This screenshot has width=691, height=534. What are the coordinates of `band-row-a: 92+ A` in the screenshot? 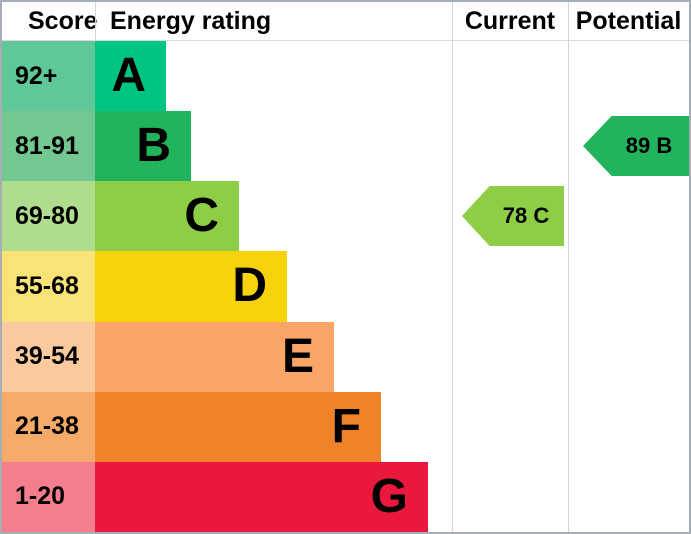 It's located at (345, 76).